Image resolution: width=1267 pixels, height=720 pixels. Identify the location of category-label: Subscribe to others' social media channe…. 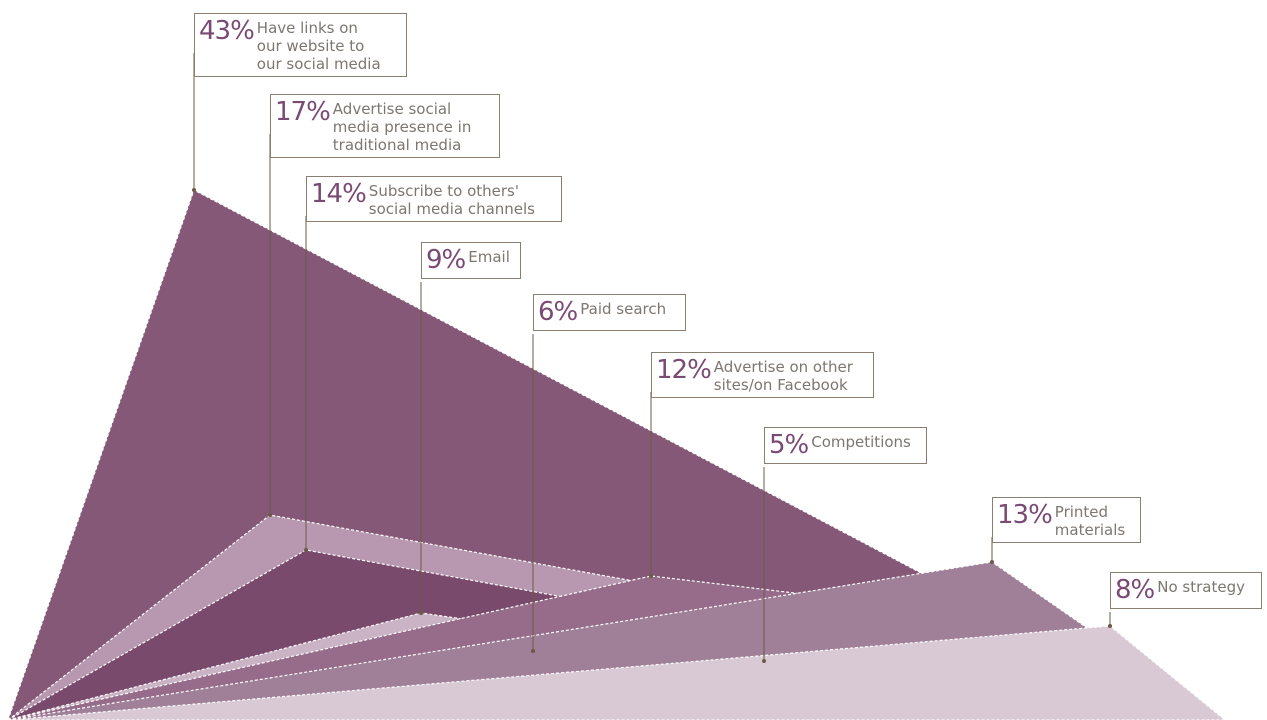
(451, 200).